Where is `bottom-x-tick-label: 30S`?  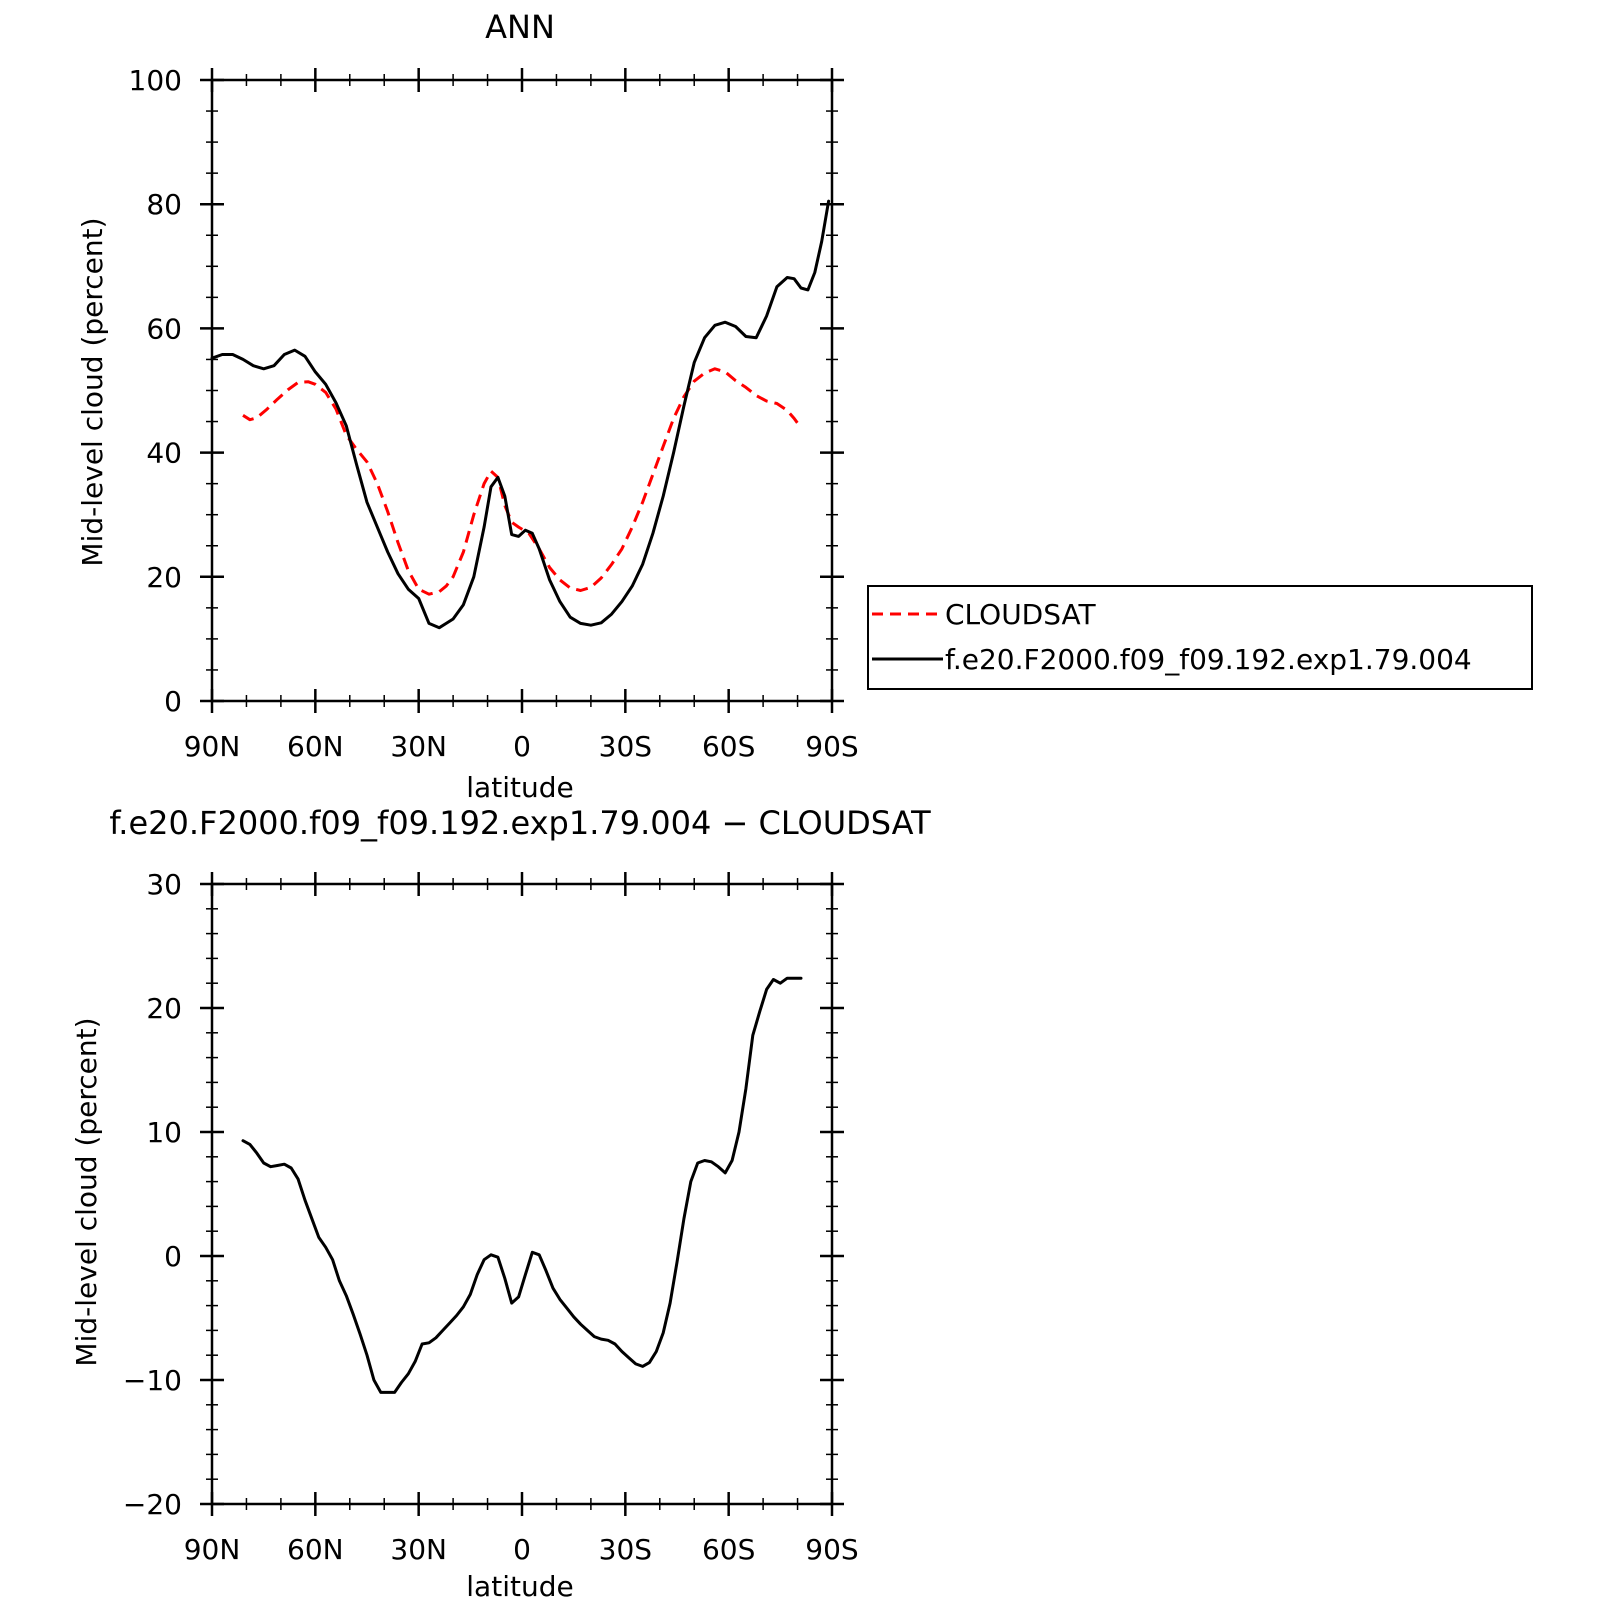 bottom-x-tick-label: 30S is located at coordinates (625, 1549).